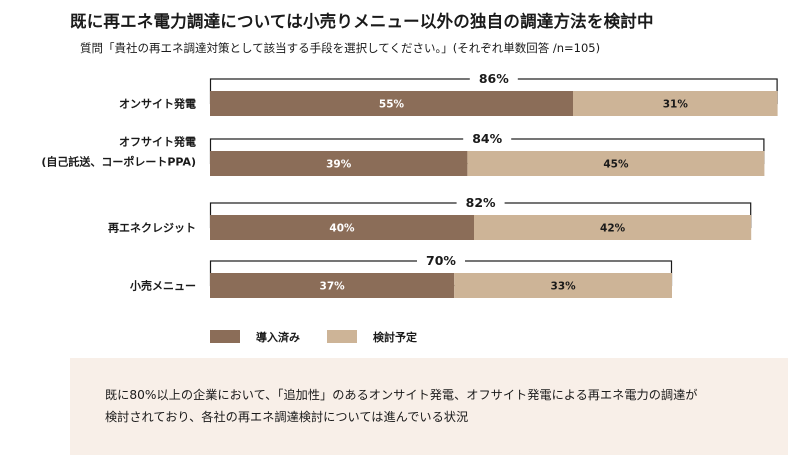 The image size is (800, 465). I want to click on total-label: 84%, so click(487, 138).